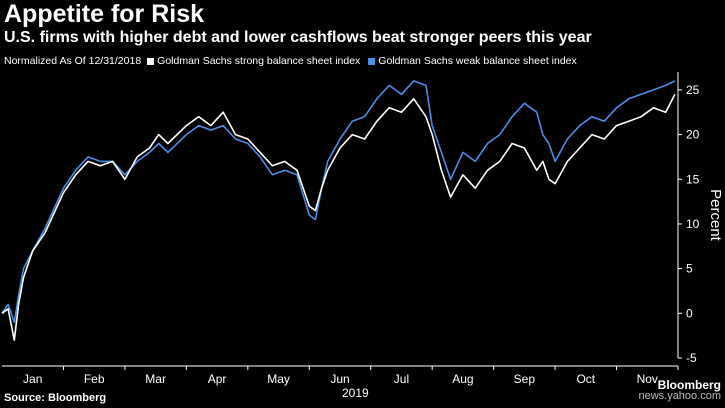 The height and width of the screenshot is (408, 725). Describe the element at coordinates (689, 269) in the screenshot. I see `y-tick-label: 5` at that location.